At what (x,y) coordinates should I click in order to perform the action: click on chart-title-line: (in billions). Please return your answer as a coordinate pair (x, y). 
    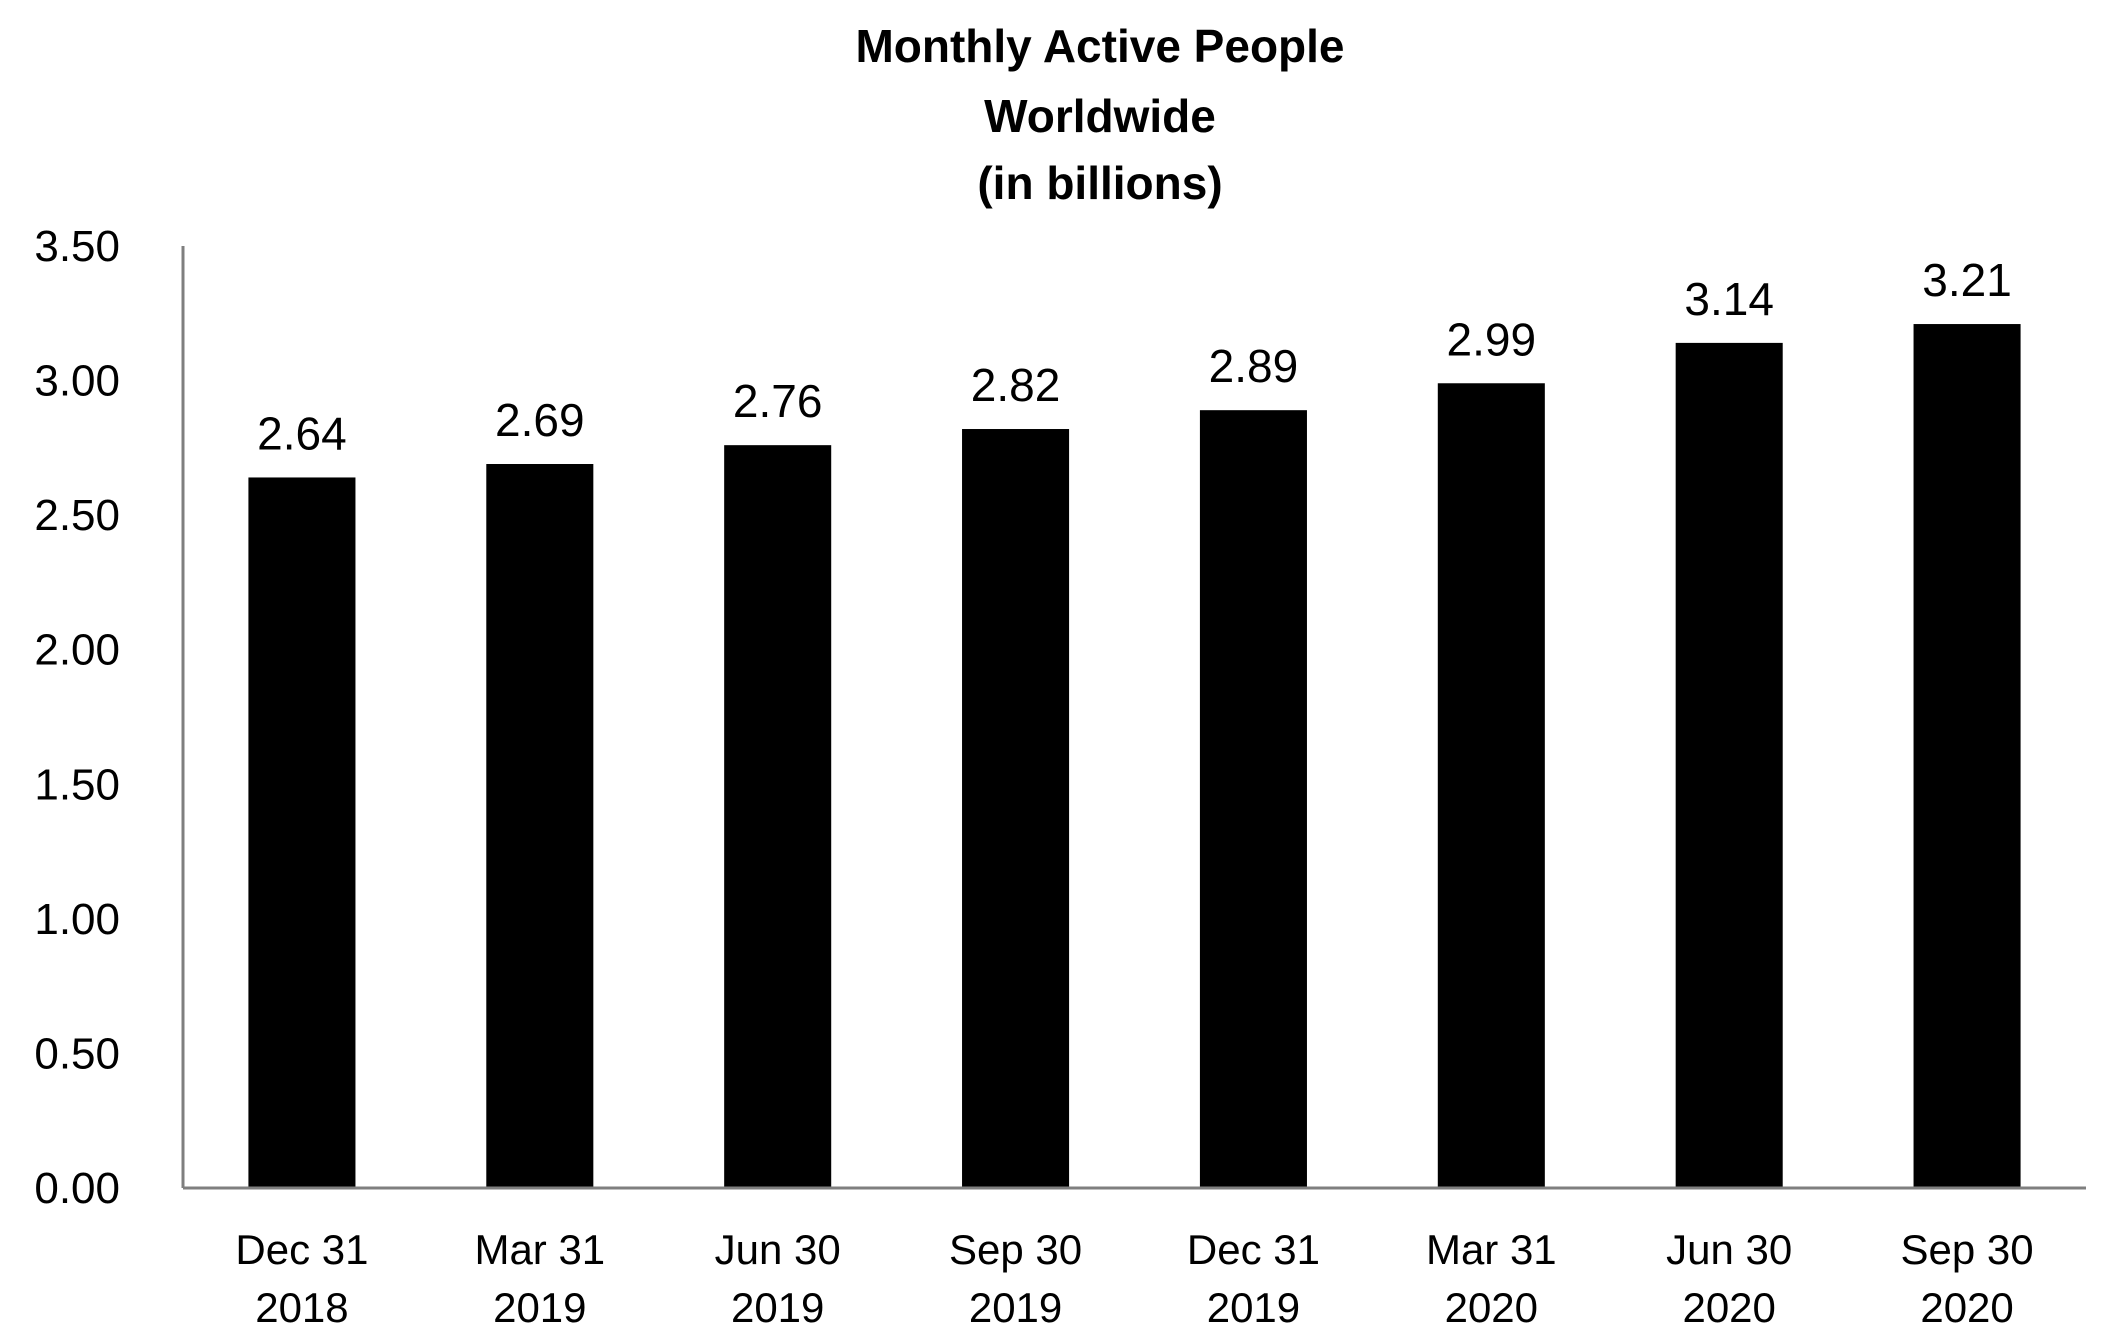
    Looking at the image, I should click on (1099, 183).